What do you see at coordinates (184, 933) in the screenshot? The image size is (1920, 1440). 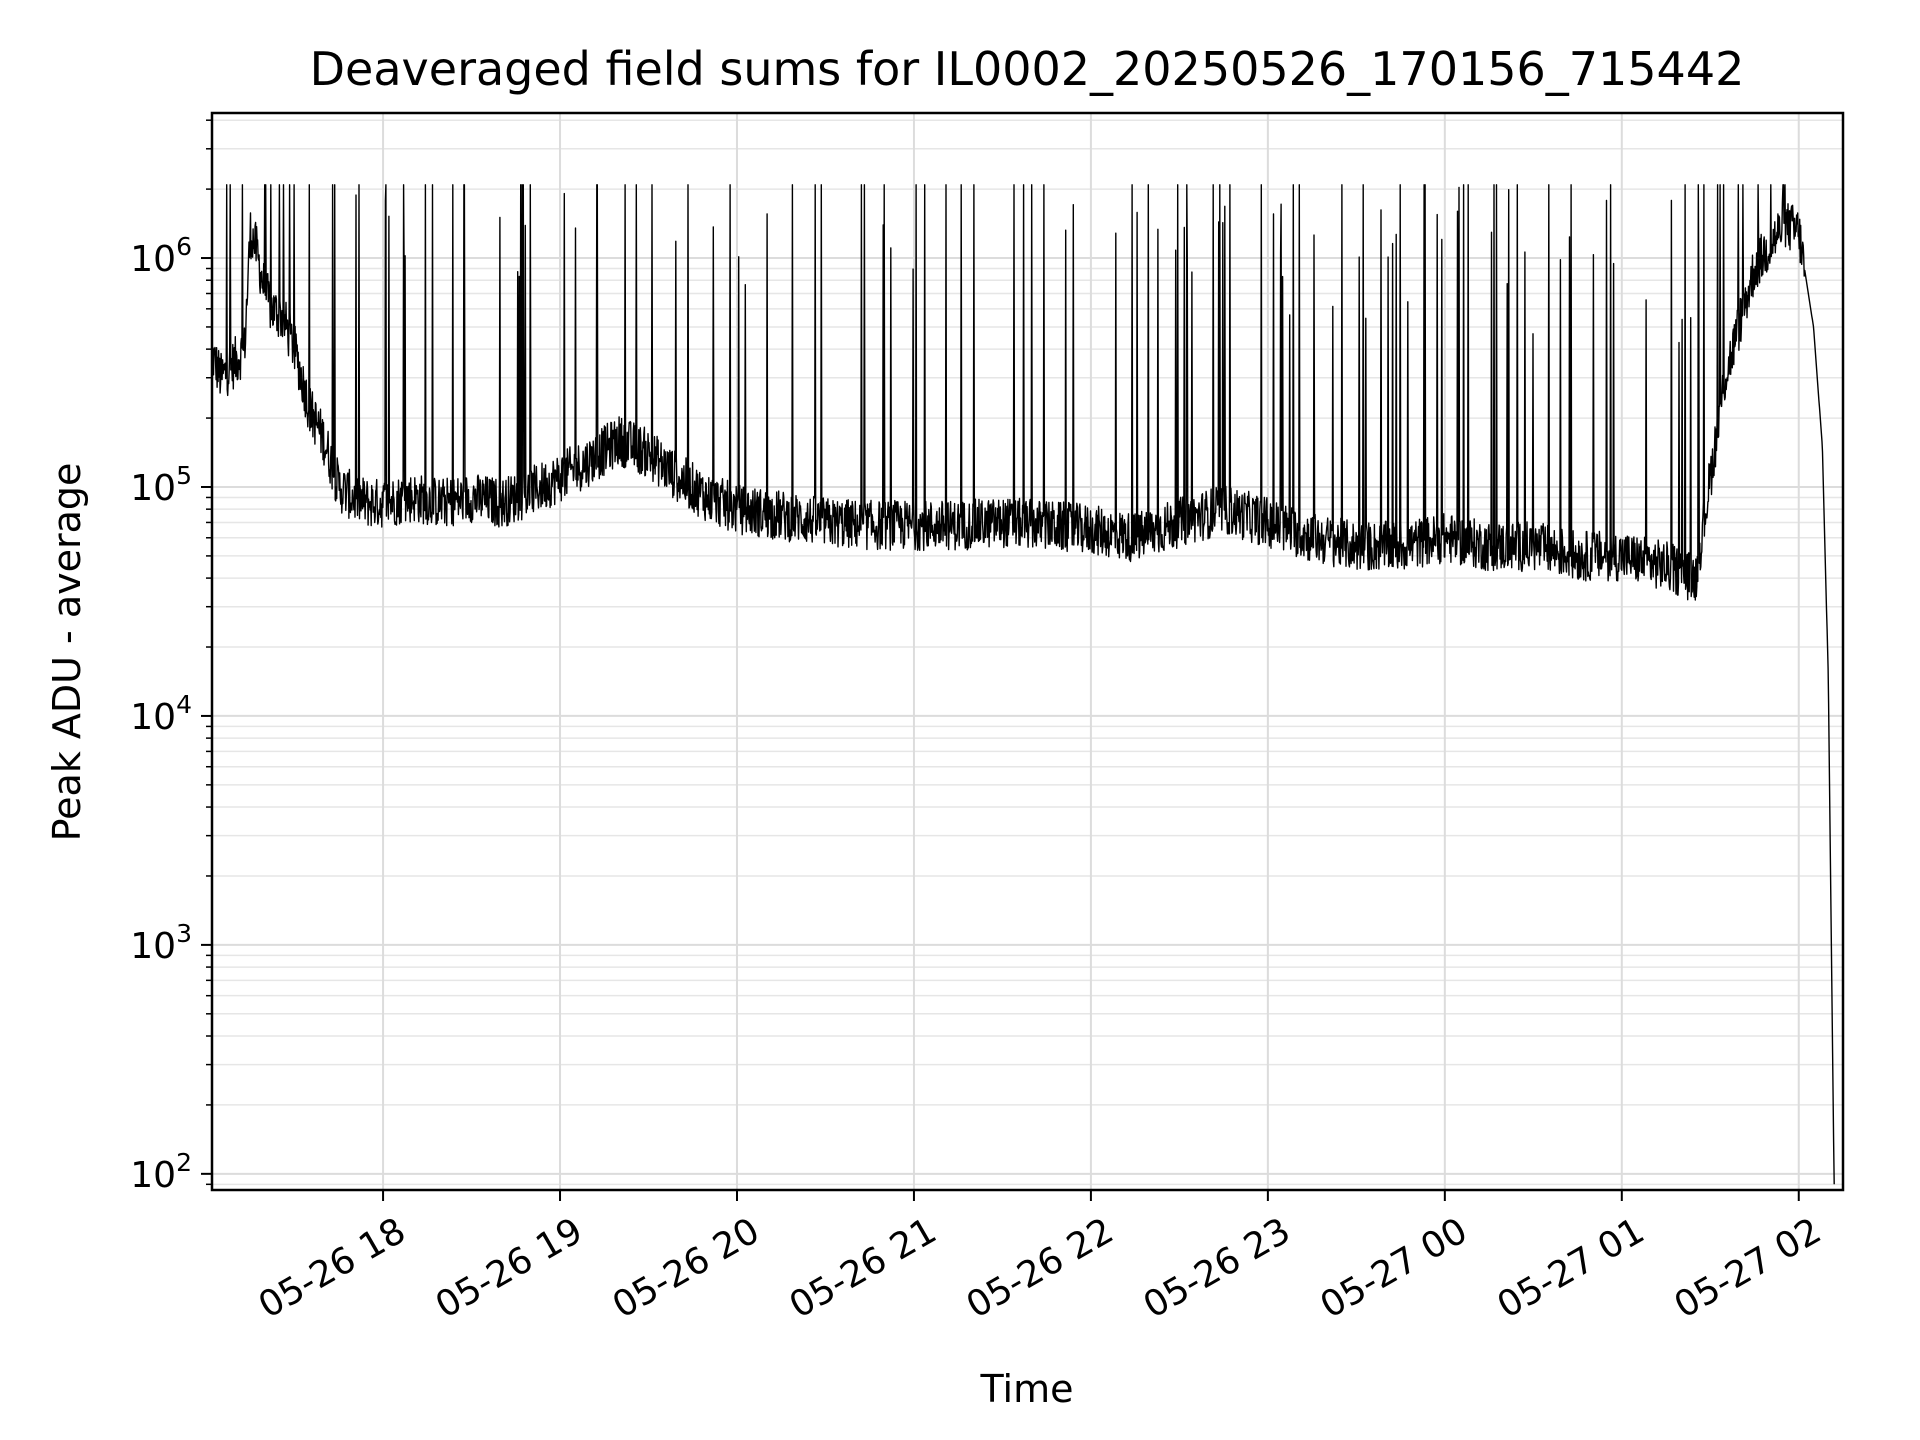 I see `y-tick-exponent: 3` at bounding box center [184, 933].